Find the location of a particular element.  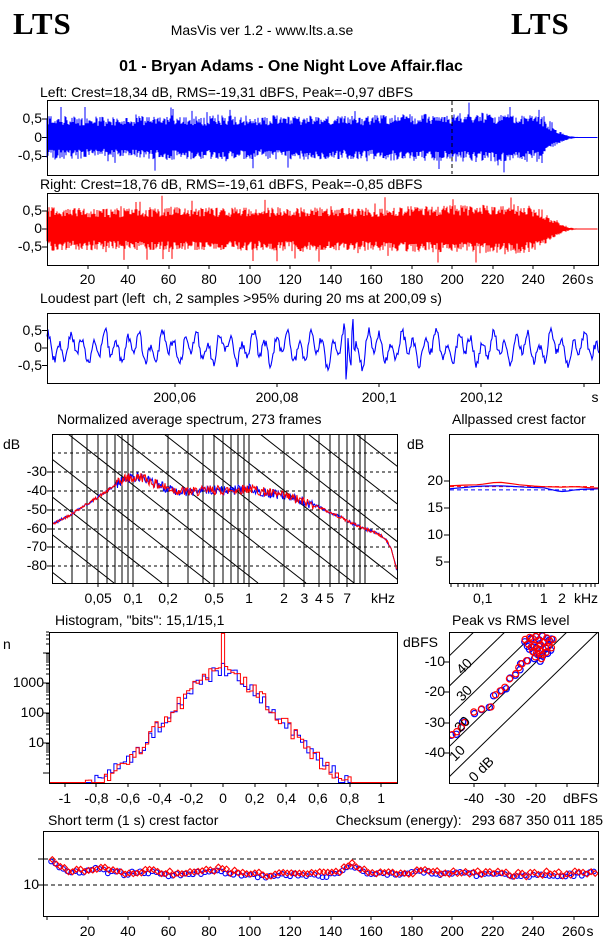

dbfs-tick-label: -10 is located at coordinates (434, 661).